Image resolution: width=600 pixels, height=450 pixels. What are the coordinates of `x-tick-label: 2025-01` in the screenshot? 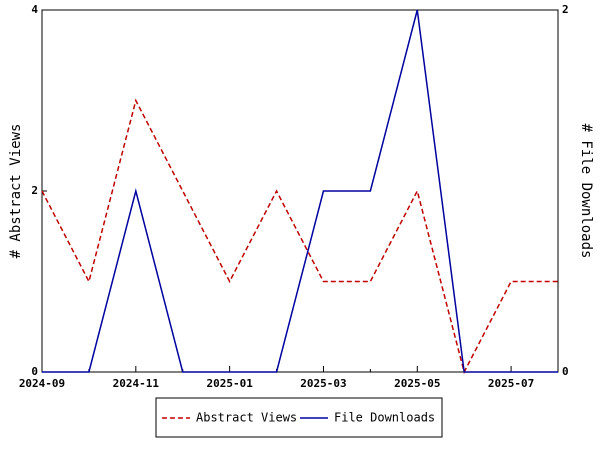 It's located at (229, 383).